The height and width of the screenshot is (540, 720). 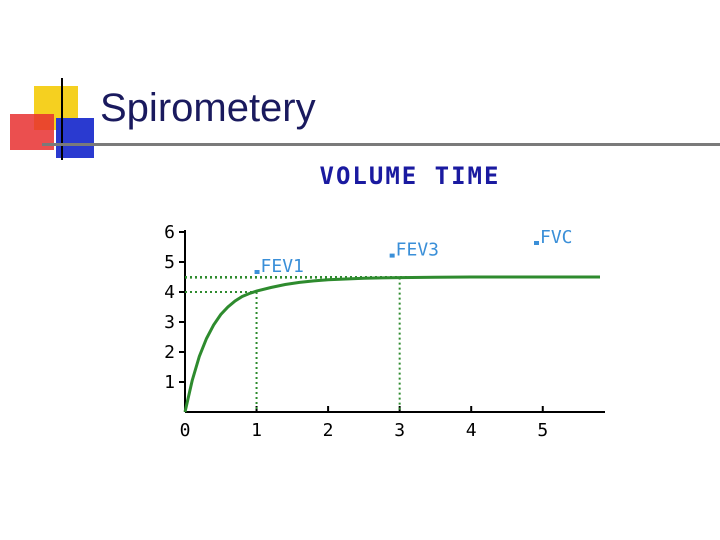 I want to click on x-tick-label: 0, so click(x=185, y=430).